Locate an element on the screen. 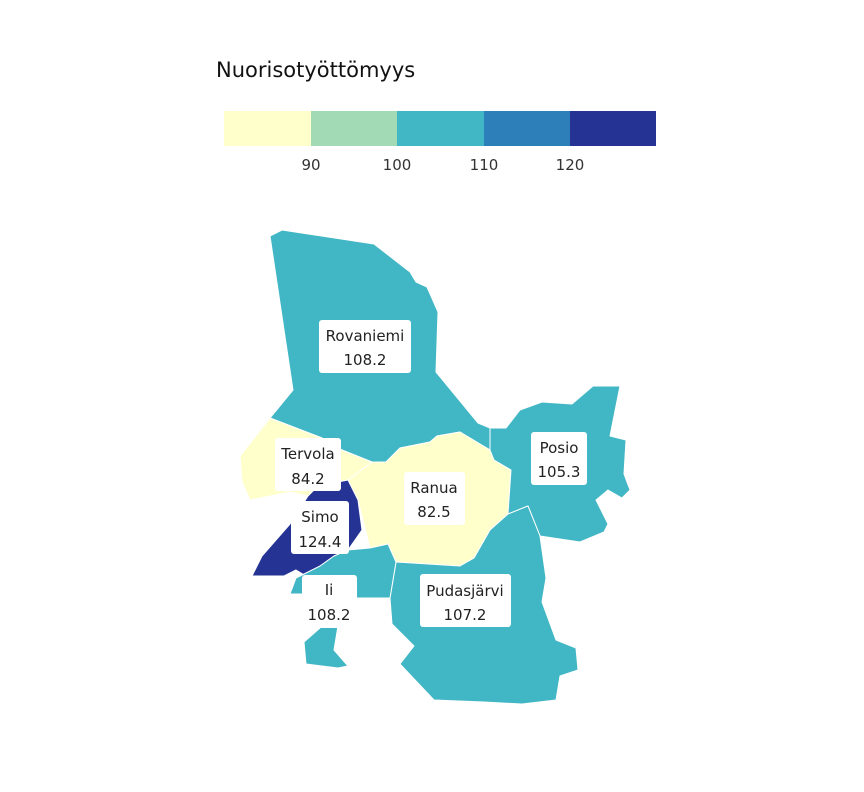 Image resolution: width=864 pixels, height=792 pixels. label-ii-value: 108.2 is located at coordinates (329, 615).